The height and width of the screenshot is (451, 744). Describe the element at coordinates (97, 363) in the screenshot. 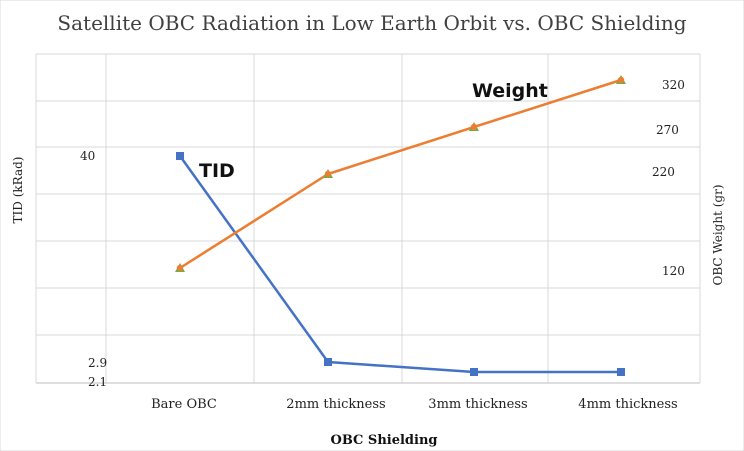

I see `y-tick-label: 2.9` at that location.